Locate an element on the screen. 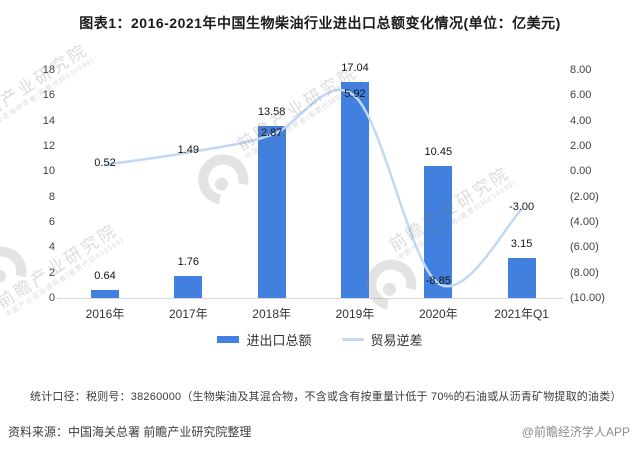  bar-value-label: 0.64 is located at coordinates (105, 275).